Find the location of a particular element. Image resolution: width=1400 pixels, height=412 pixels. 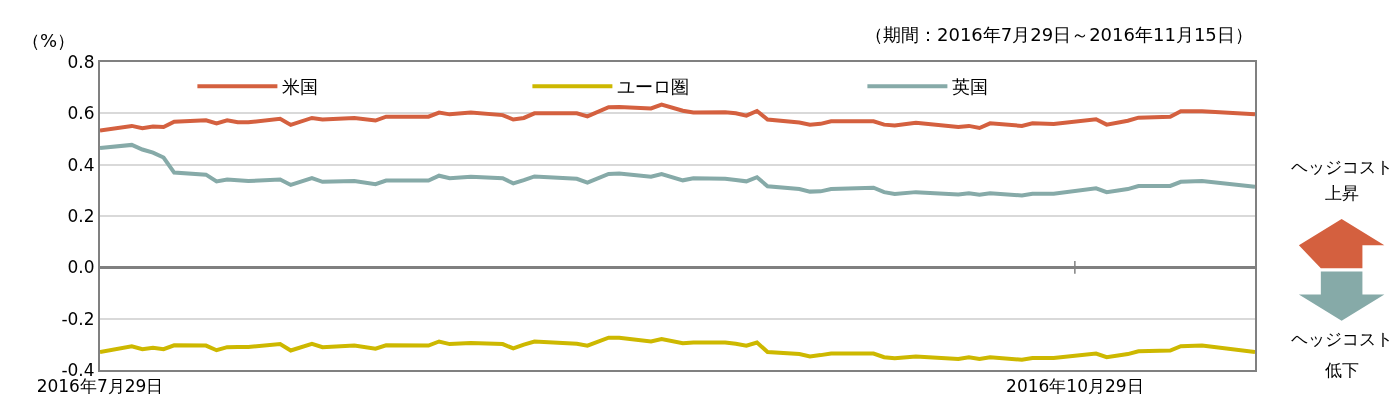

y-tick-label: 0.2 is located at coordinates (81, 215).